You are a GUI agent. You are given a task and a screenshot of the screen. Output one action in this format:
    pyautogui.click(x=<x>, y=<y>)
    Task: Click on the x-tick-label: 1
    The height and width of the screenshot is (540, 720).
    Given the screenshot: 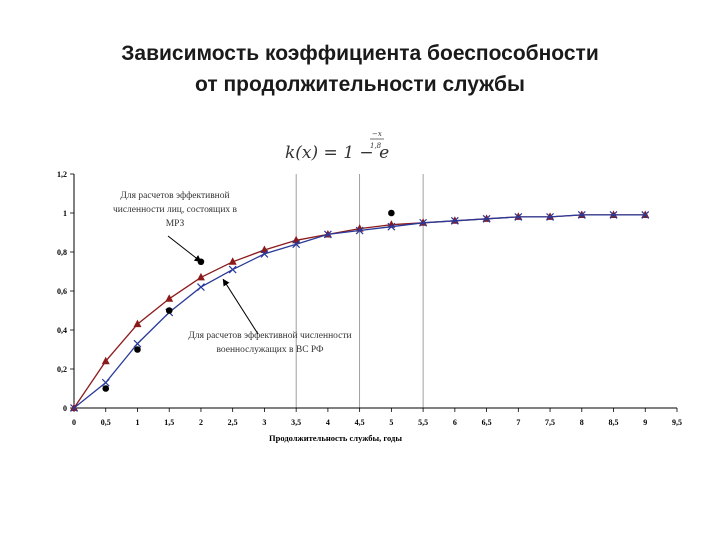 What is the action you would take?
    pyautogui.click(x=137, y=422)
    